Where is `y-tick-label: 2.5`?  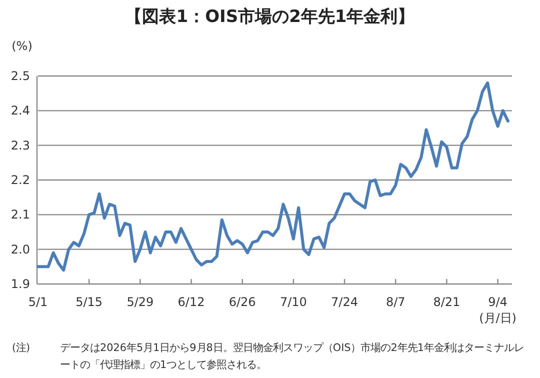 y-tick-label: 2.5 is located at coordinates (20, 76).